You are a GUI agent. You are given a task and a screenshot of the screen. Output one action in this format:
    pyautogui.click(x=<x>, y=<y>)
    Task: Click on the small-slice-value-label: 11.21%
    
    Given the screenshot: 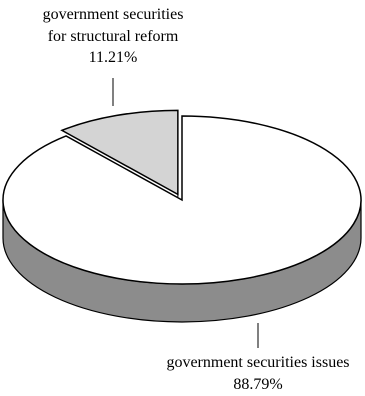 What is the action you would take?
    pyautogui.click(x=113, y=57)
    